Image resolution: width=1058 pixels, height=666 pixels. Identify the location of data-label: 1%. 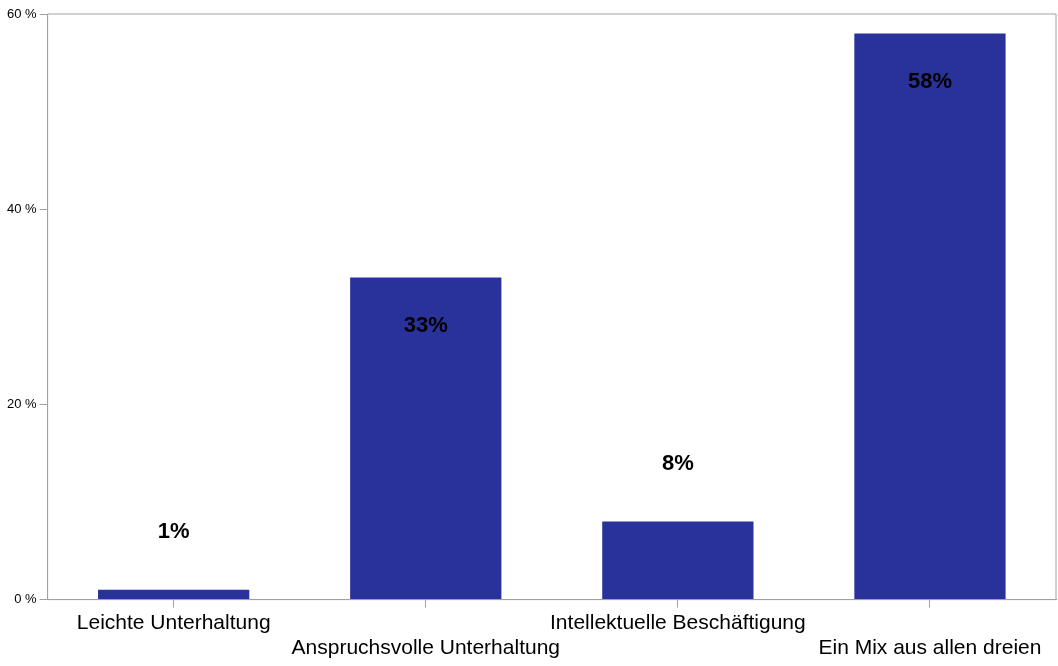
(173, 530).